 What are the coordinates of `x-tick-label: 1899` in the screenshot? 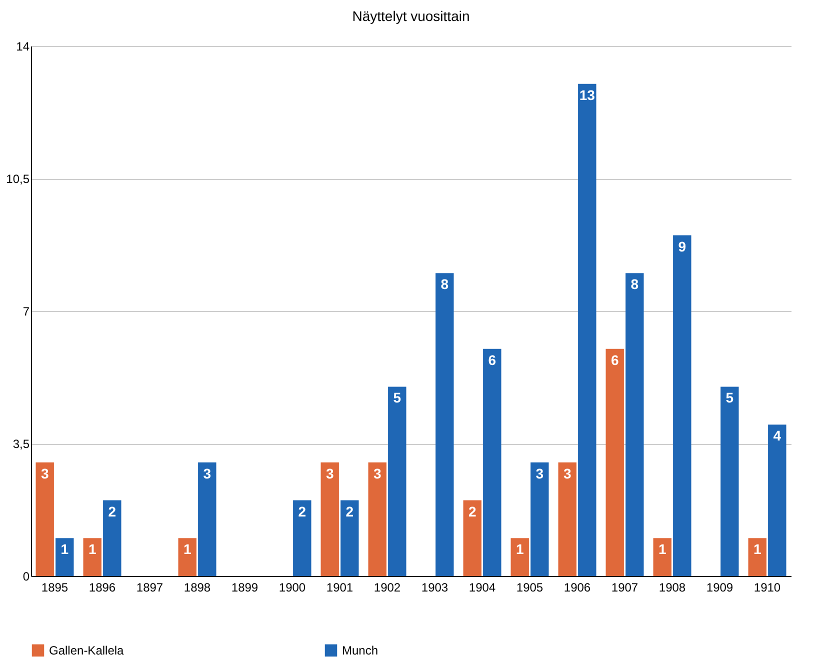 It's located at (244, 587).